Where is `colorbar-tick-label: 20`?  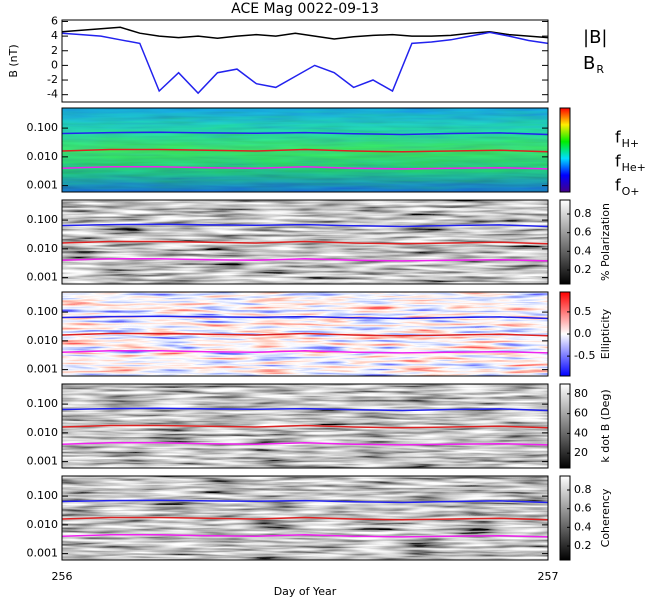 colorbar-tick-label: 20 is located at coordinates (581, 452).